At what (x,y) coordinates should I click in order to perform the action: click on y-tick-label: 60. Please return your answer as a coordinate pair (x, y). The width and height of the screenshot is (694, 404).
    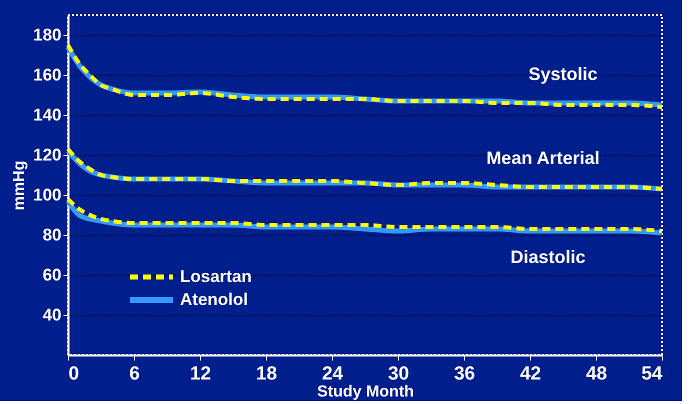
    Looking at the image, I should click on (52, 275).